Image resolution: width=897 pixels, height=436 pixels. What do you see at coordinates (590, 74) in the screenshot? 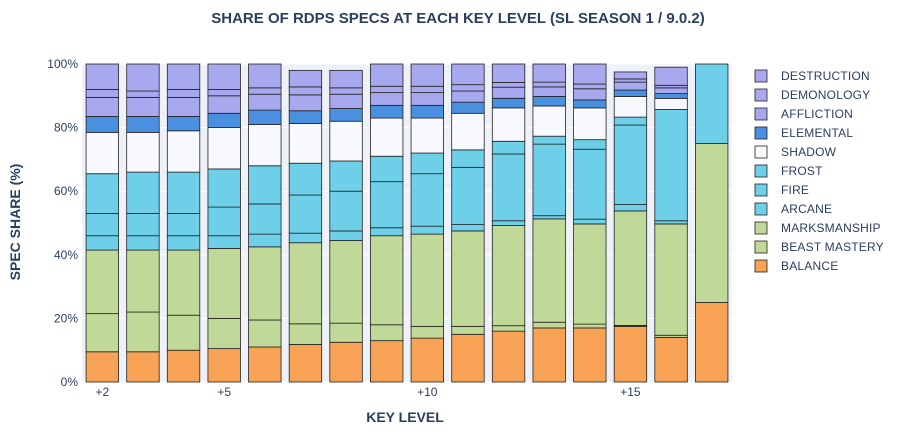
I see `bar-segment-destruction: +14 DESTRUCTION: 6.3%` at bounding box center [590, 74].